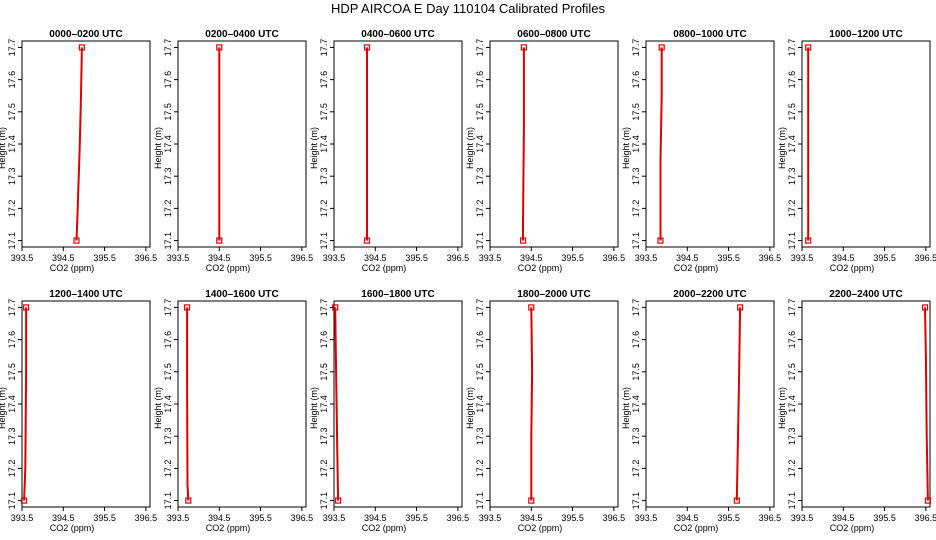 Image resolution: width=936 pixels, height=540 pixels. Describe the element at coordinates (85, 294) in the screenshot. I see `panel-title: 1200–1400 UTC` at that location.